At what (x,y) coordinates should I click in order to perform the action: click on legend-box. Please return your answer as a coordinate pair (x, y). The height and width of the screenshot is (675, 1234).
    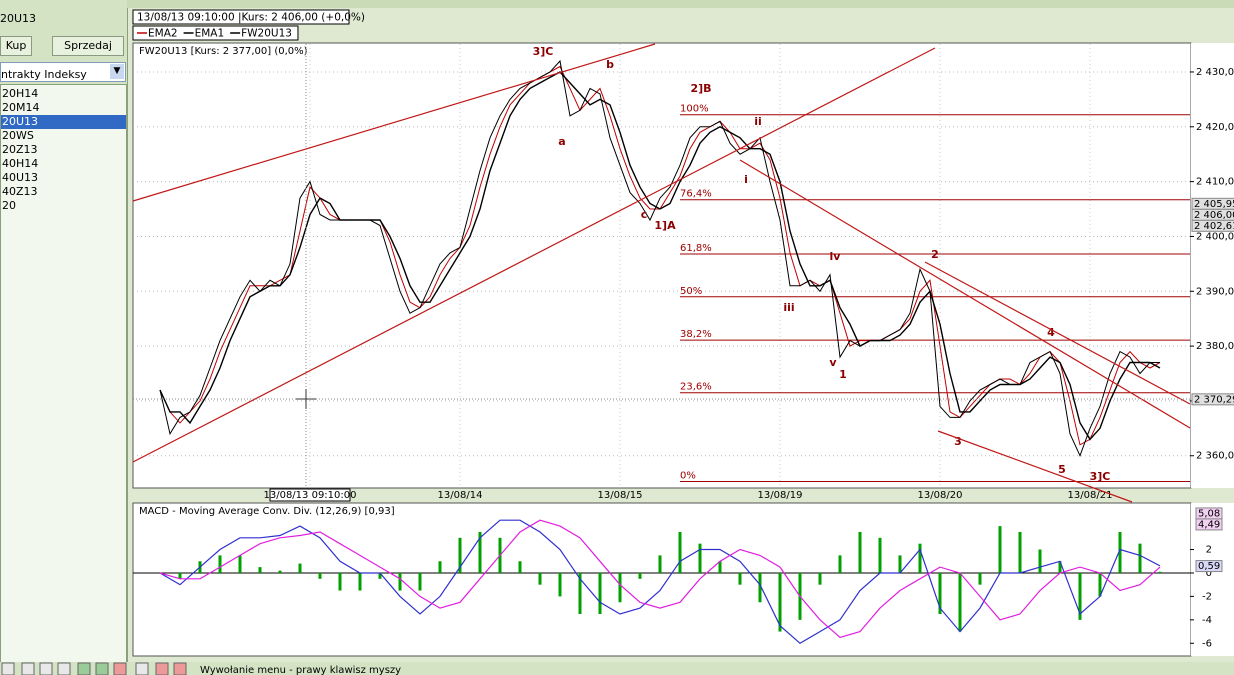
    Looking at the image, I should click on (215, 33).